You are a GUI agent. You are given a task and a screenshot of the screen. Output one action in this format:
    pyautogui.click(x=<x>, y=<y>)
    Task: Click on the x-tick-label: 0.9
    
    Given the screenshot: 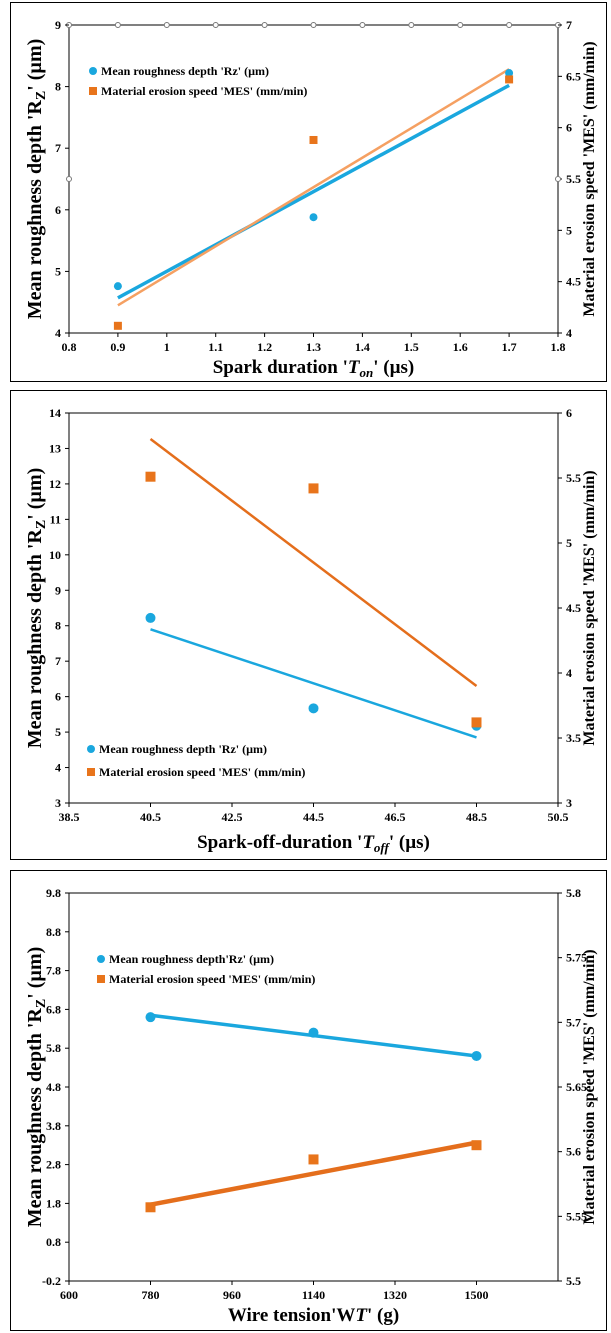 What is the action you would take?
    pyautogui.click(x=117, y=347)
    